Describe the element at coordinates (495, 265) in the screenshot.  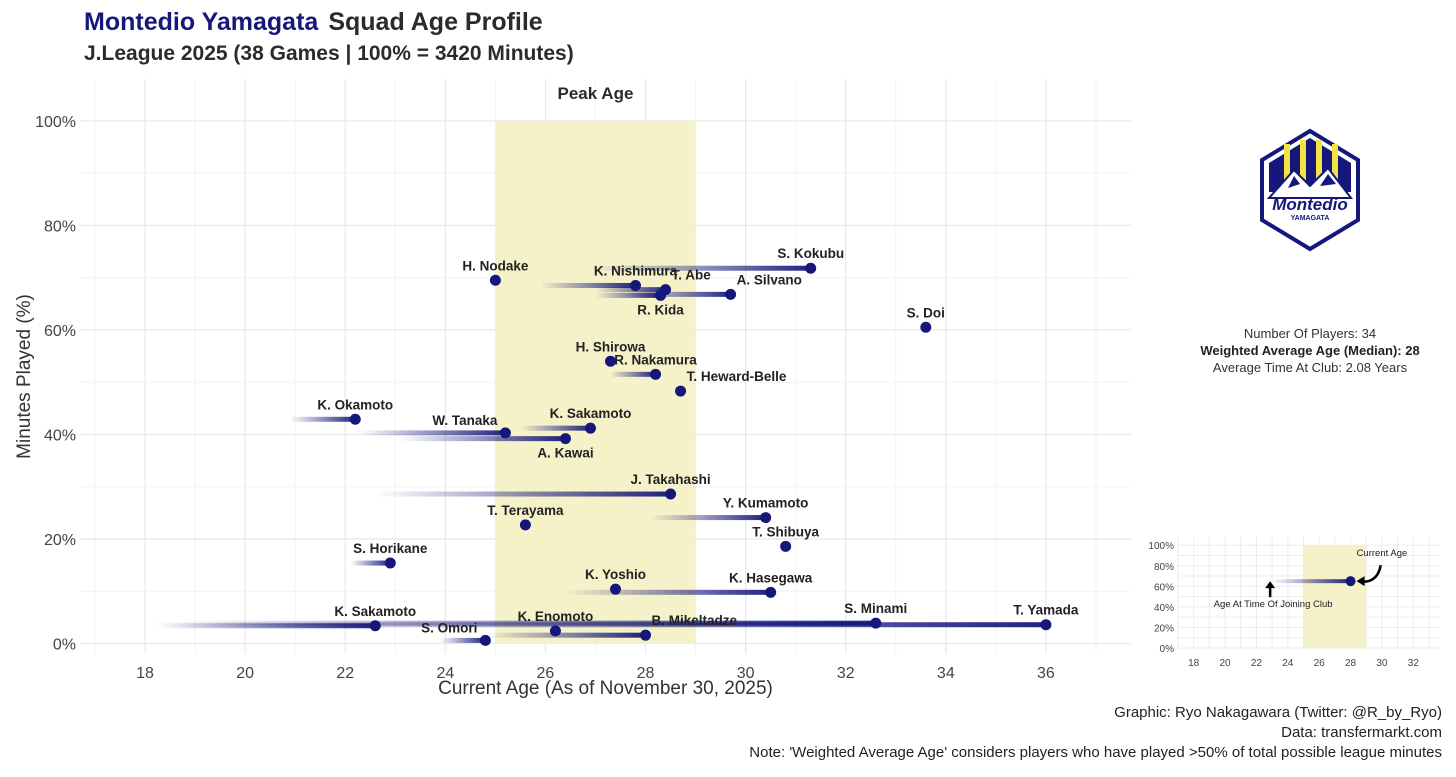
I see `player-label: H. Nodake` at that location.